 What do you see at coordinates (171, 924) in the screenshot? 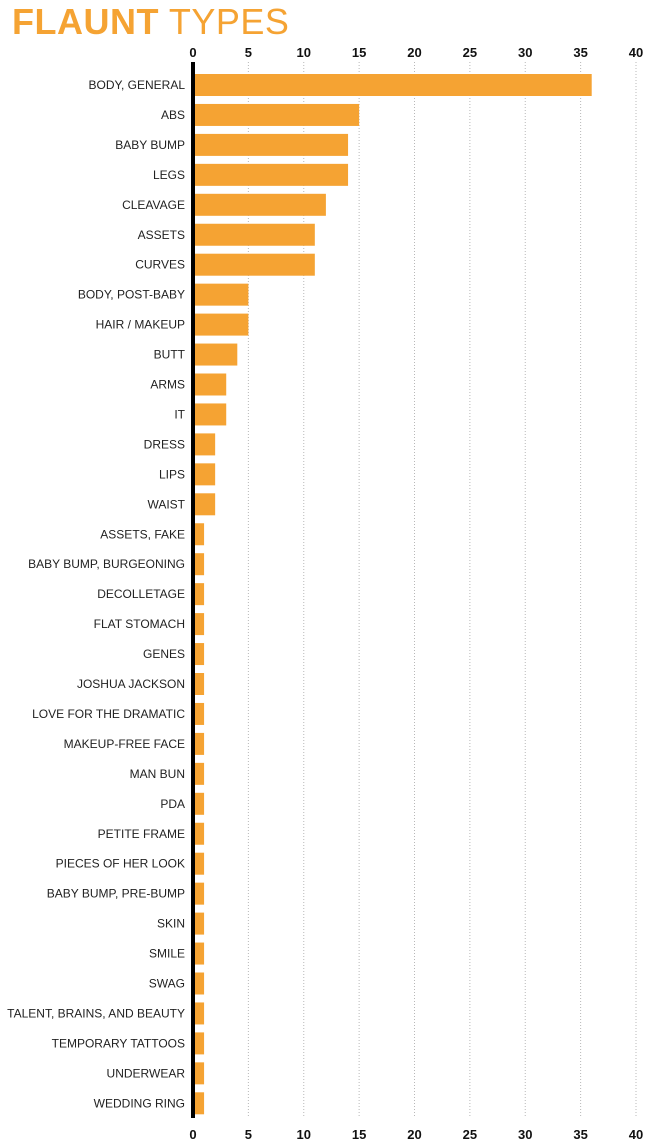
I see `category-label: SKIN` at bounding box center [171, 924].